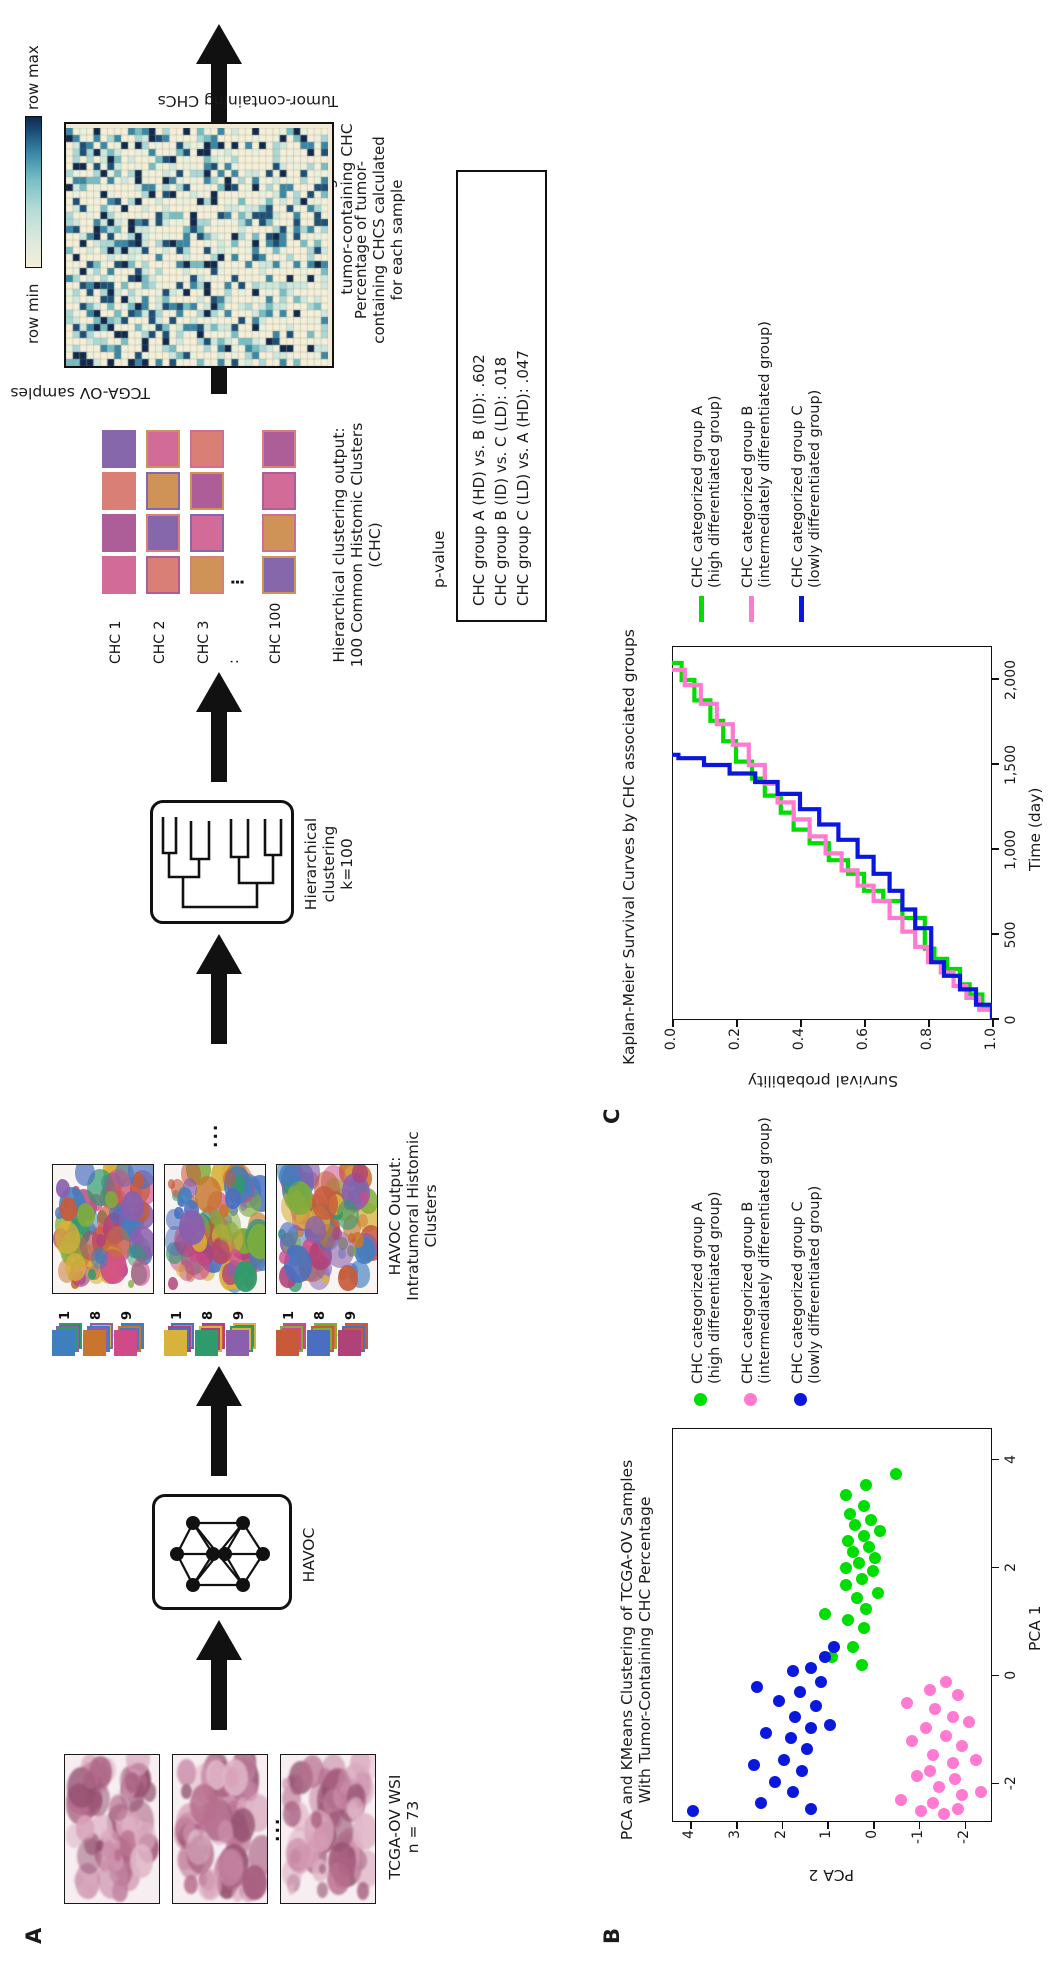 The image size is (1057, 1962). Describe the element at coordinates (234, 661) in the screenshot. I see `chc-label: :` at that location.